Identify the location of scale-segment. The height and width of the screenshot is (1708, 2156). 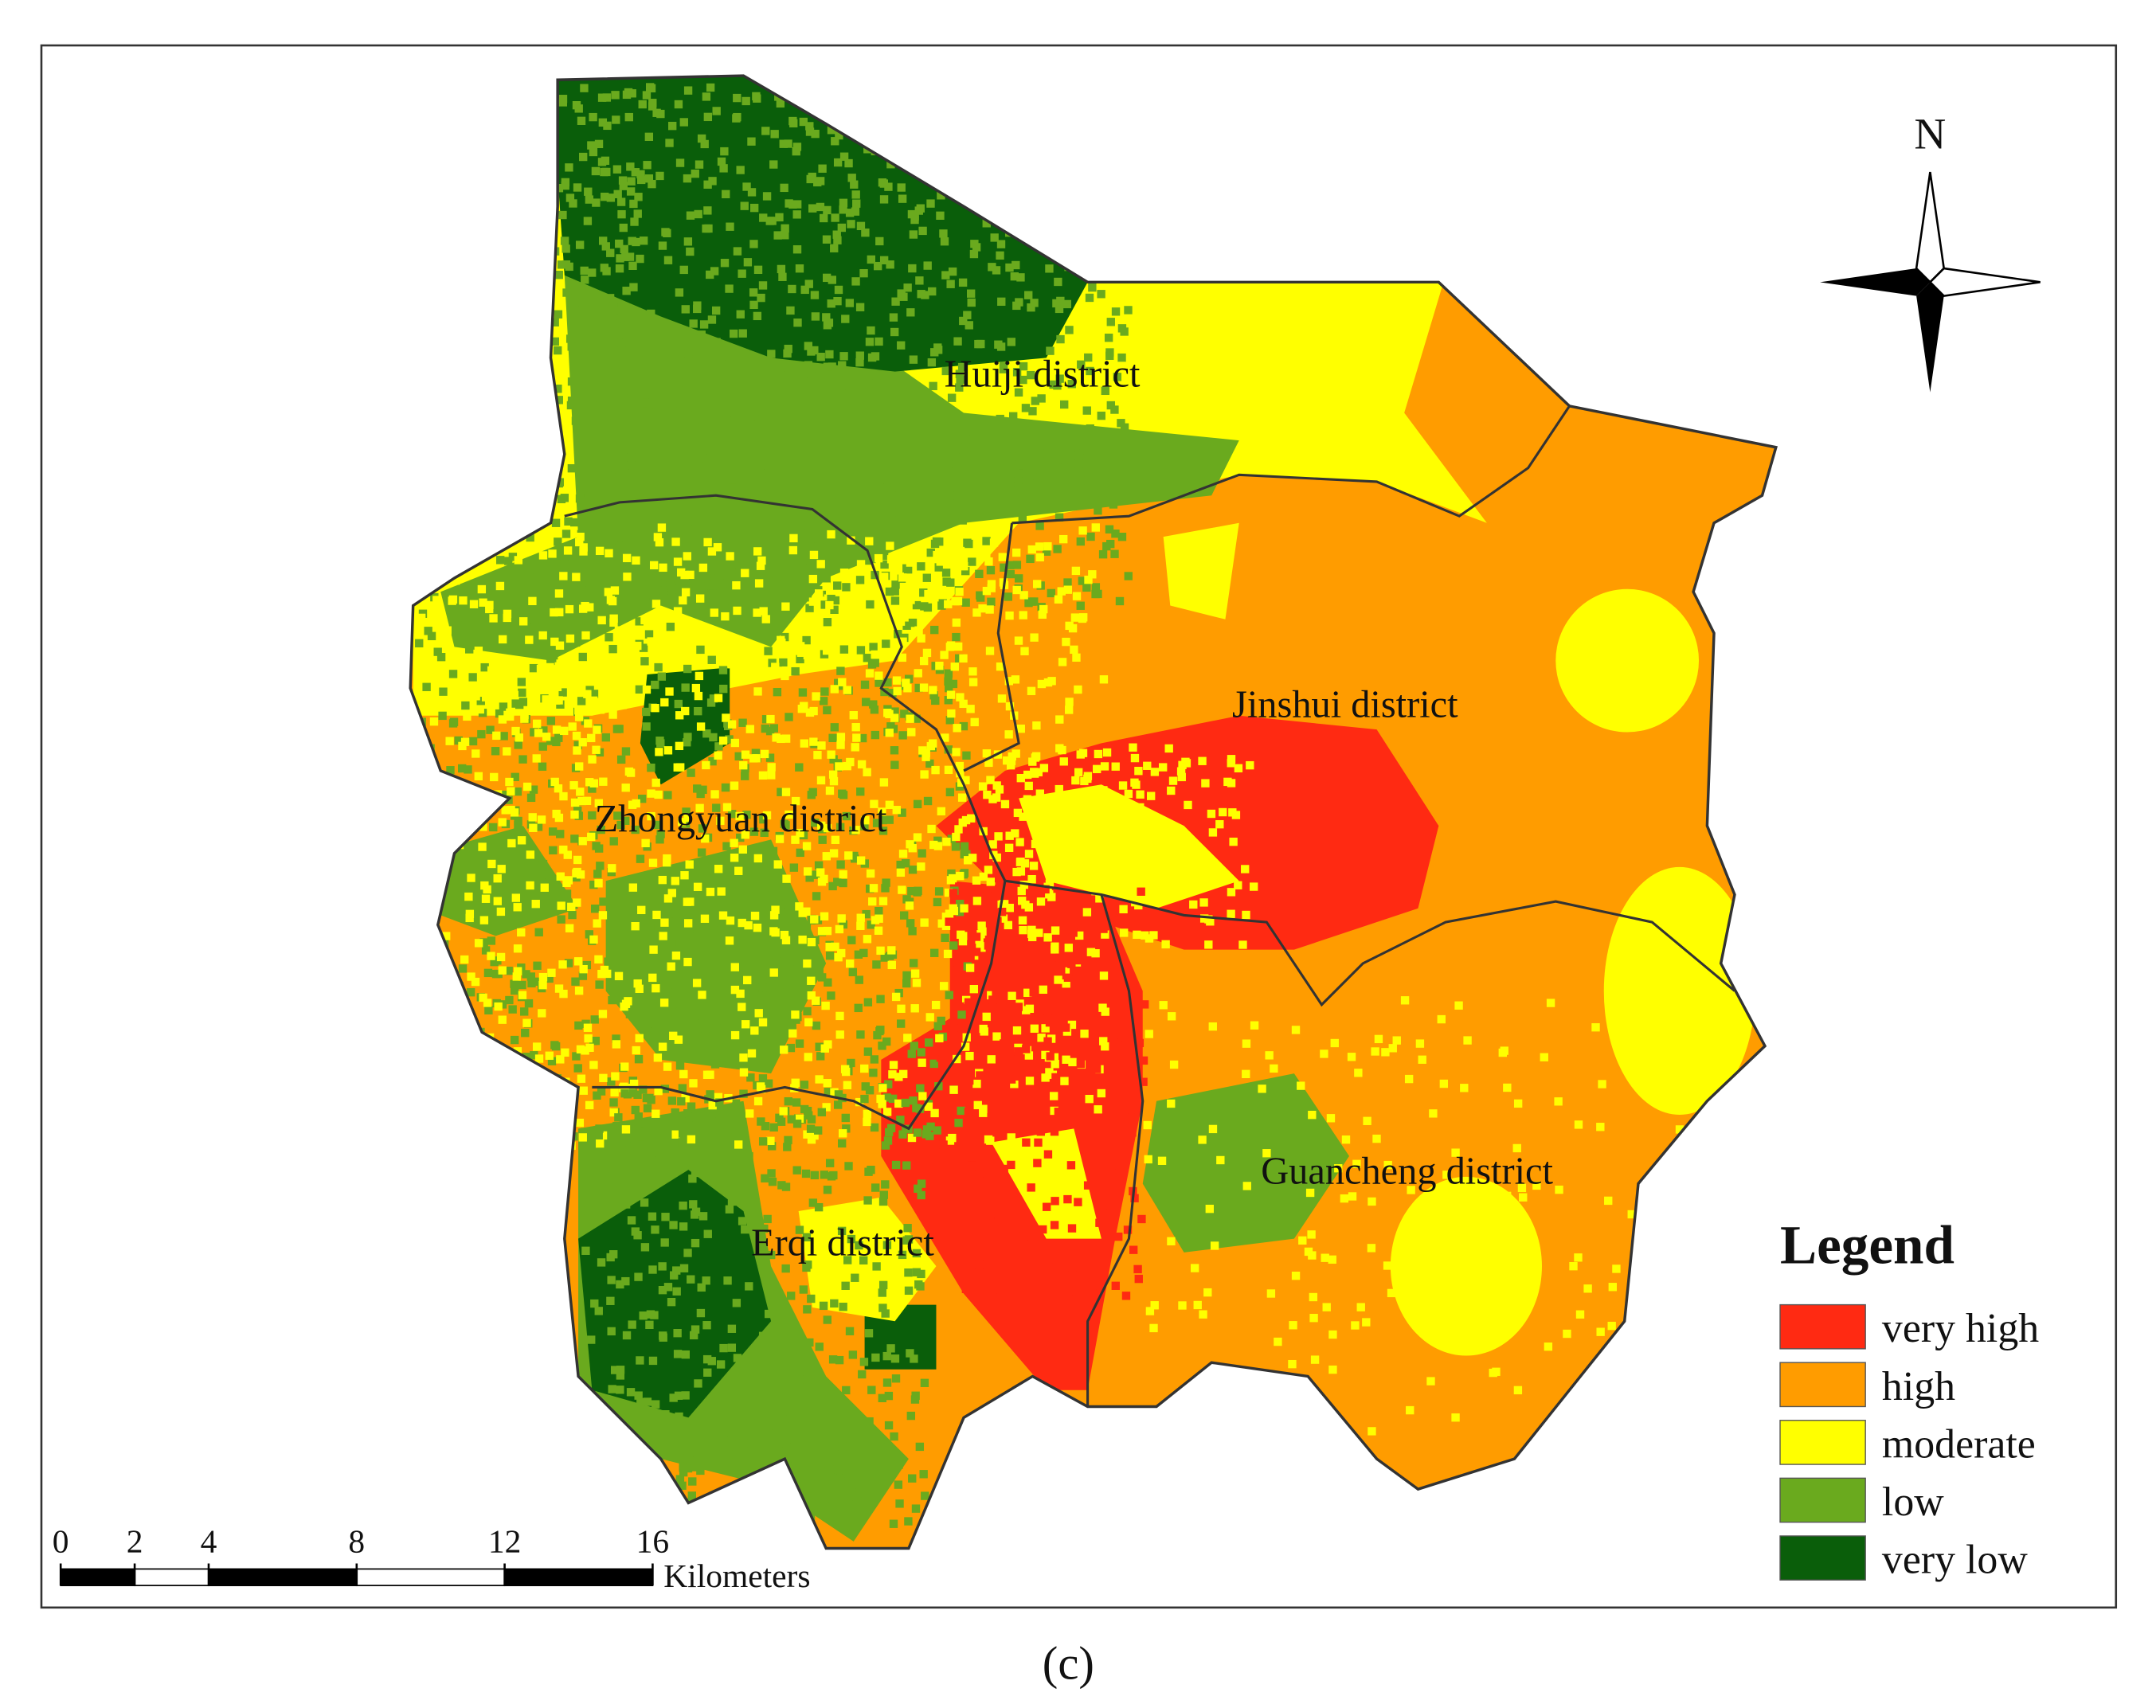
(97, 1577).